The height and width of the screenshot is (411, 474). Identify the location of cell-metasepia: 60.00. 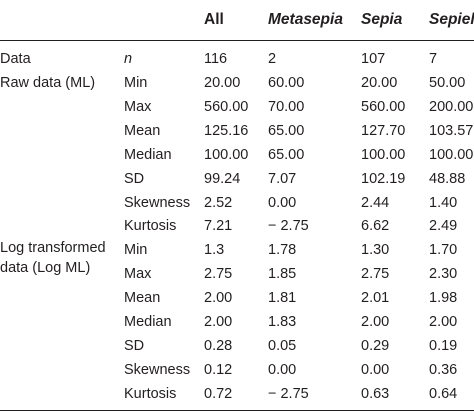
(286, 83).